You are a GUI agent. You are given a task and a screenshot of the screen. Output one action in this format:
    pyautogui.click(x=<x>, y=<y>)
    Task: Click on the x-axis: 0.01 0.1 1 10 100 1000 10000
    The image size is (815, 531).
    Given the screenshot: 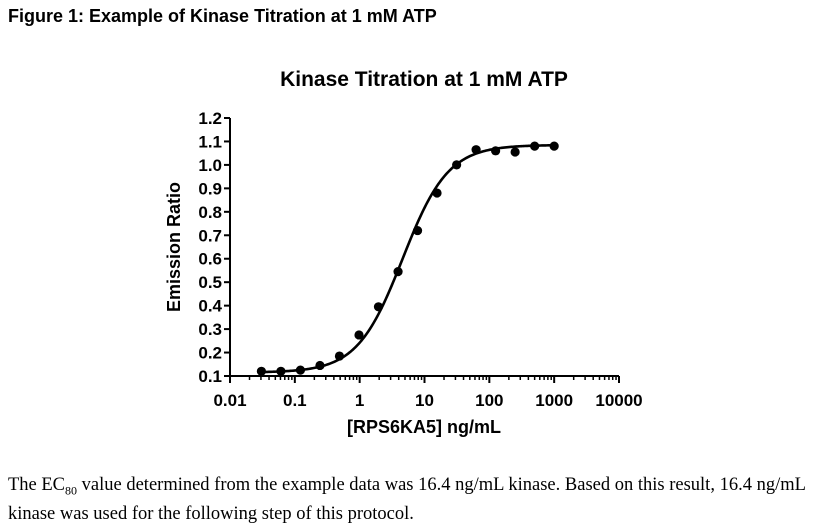 What is the action you would take?
    pyautogui.click(x=428, y=392)
    